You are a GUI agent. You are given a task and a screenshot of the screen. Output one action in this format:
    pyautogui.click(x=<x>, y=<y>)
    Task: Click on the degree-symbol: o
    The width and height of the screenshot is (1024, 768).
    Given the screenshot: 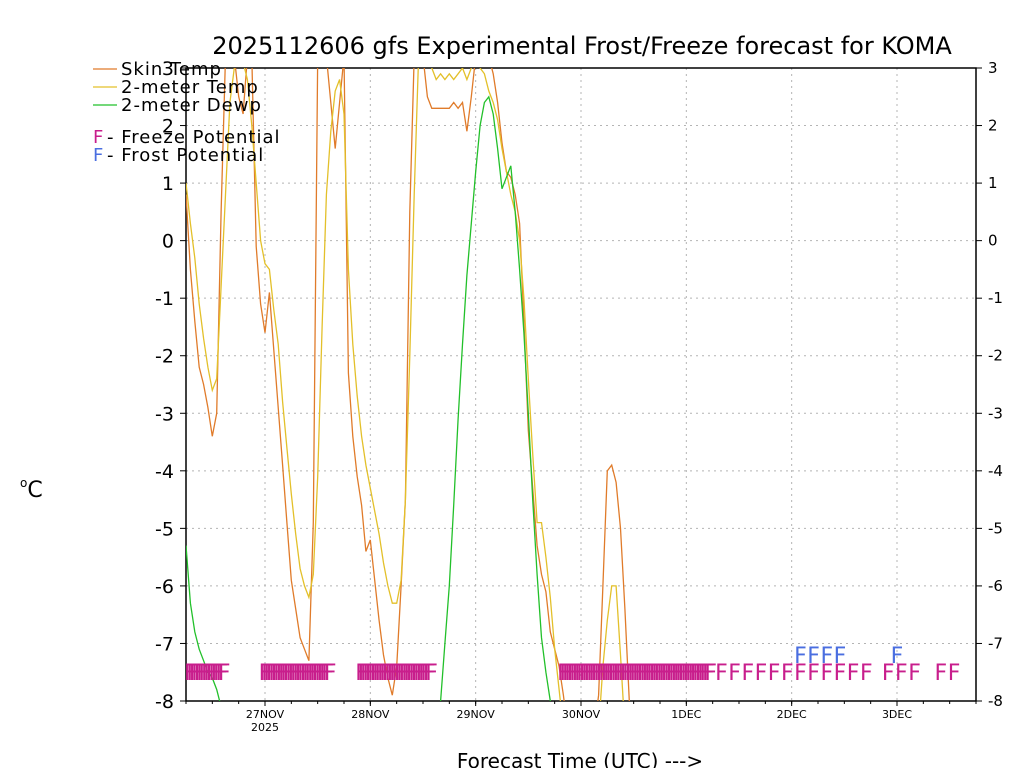 What is the action you would take?
    pyautogui.click(x=23, y=483)
    